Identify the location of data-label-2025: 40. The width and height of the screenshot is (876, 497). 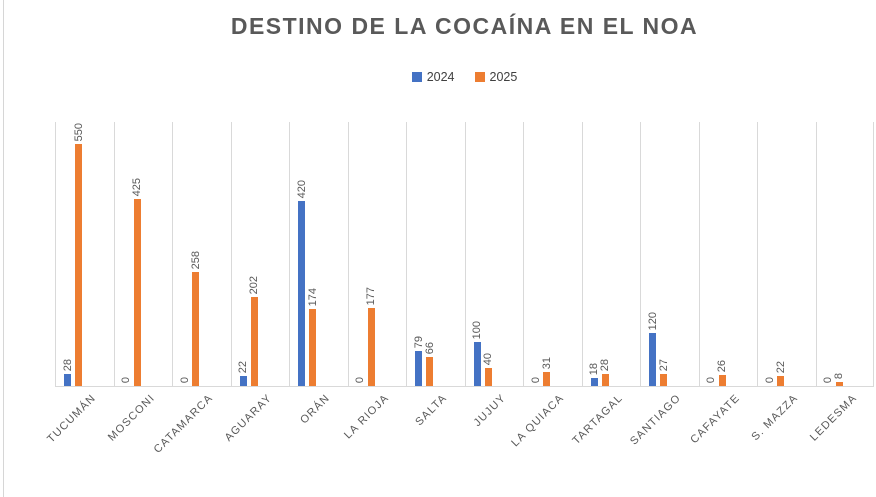
(488, 358).